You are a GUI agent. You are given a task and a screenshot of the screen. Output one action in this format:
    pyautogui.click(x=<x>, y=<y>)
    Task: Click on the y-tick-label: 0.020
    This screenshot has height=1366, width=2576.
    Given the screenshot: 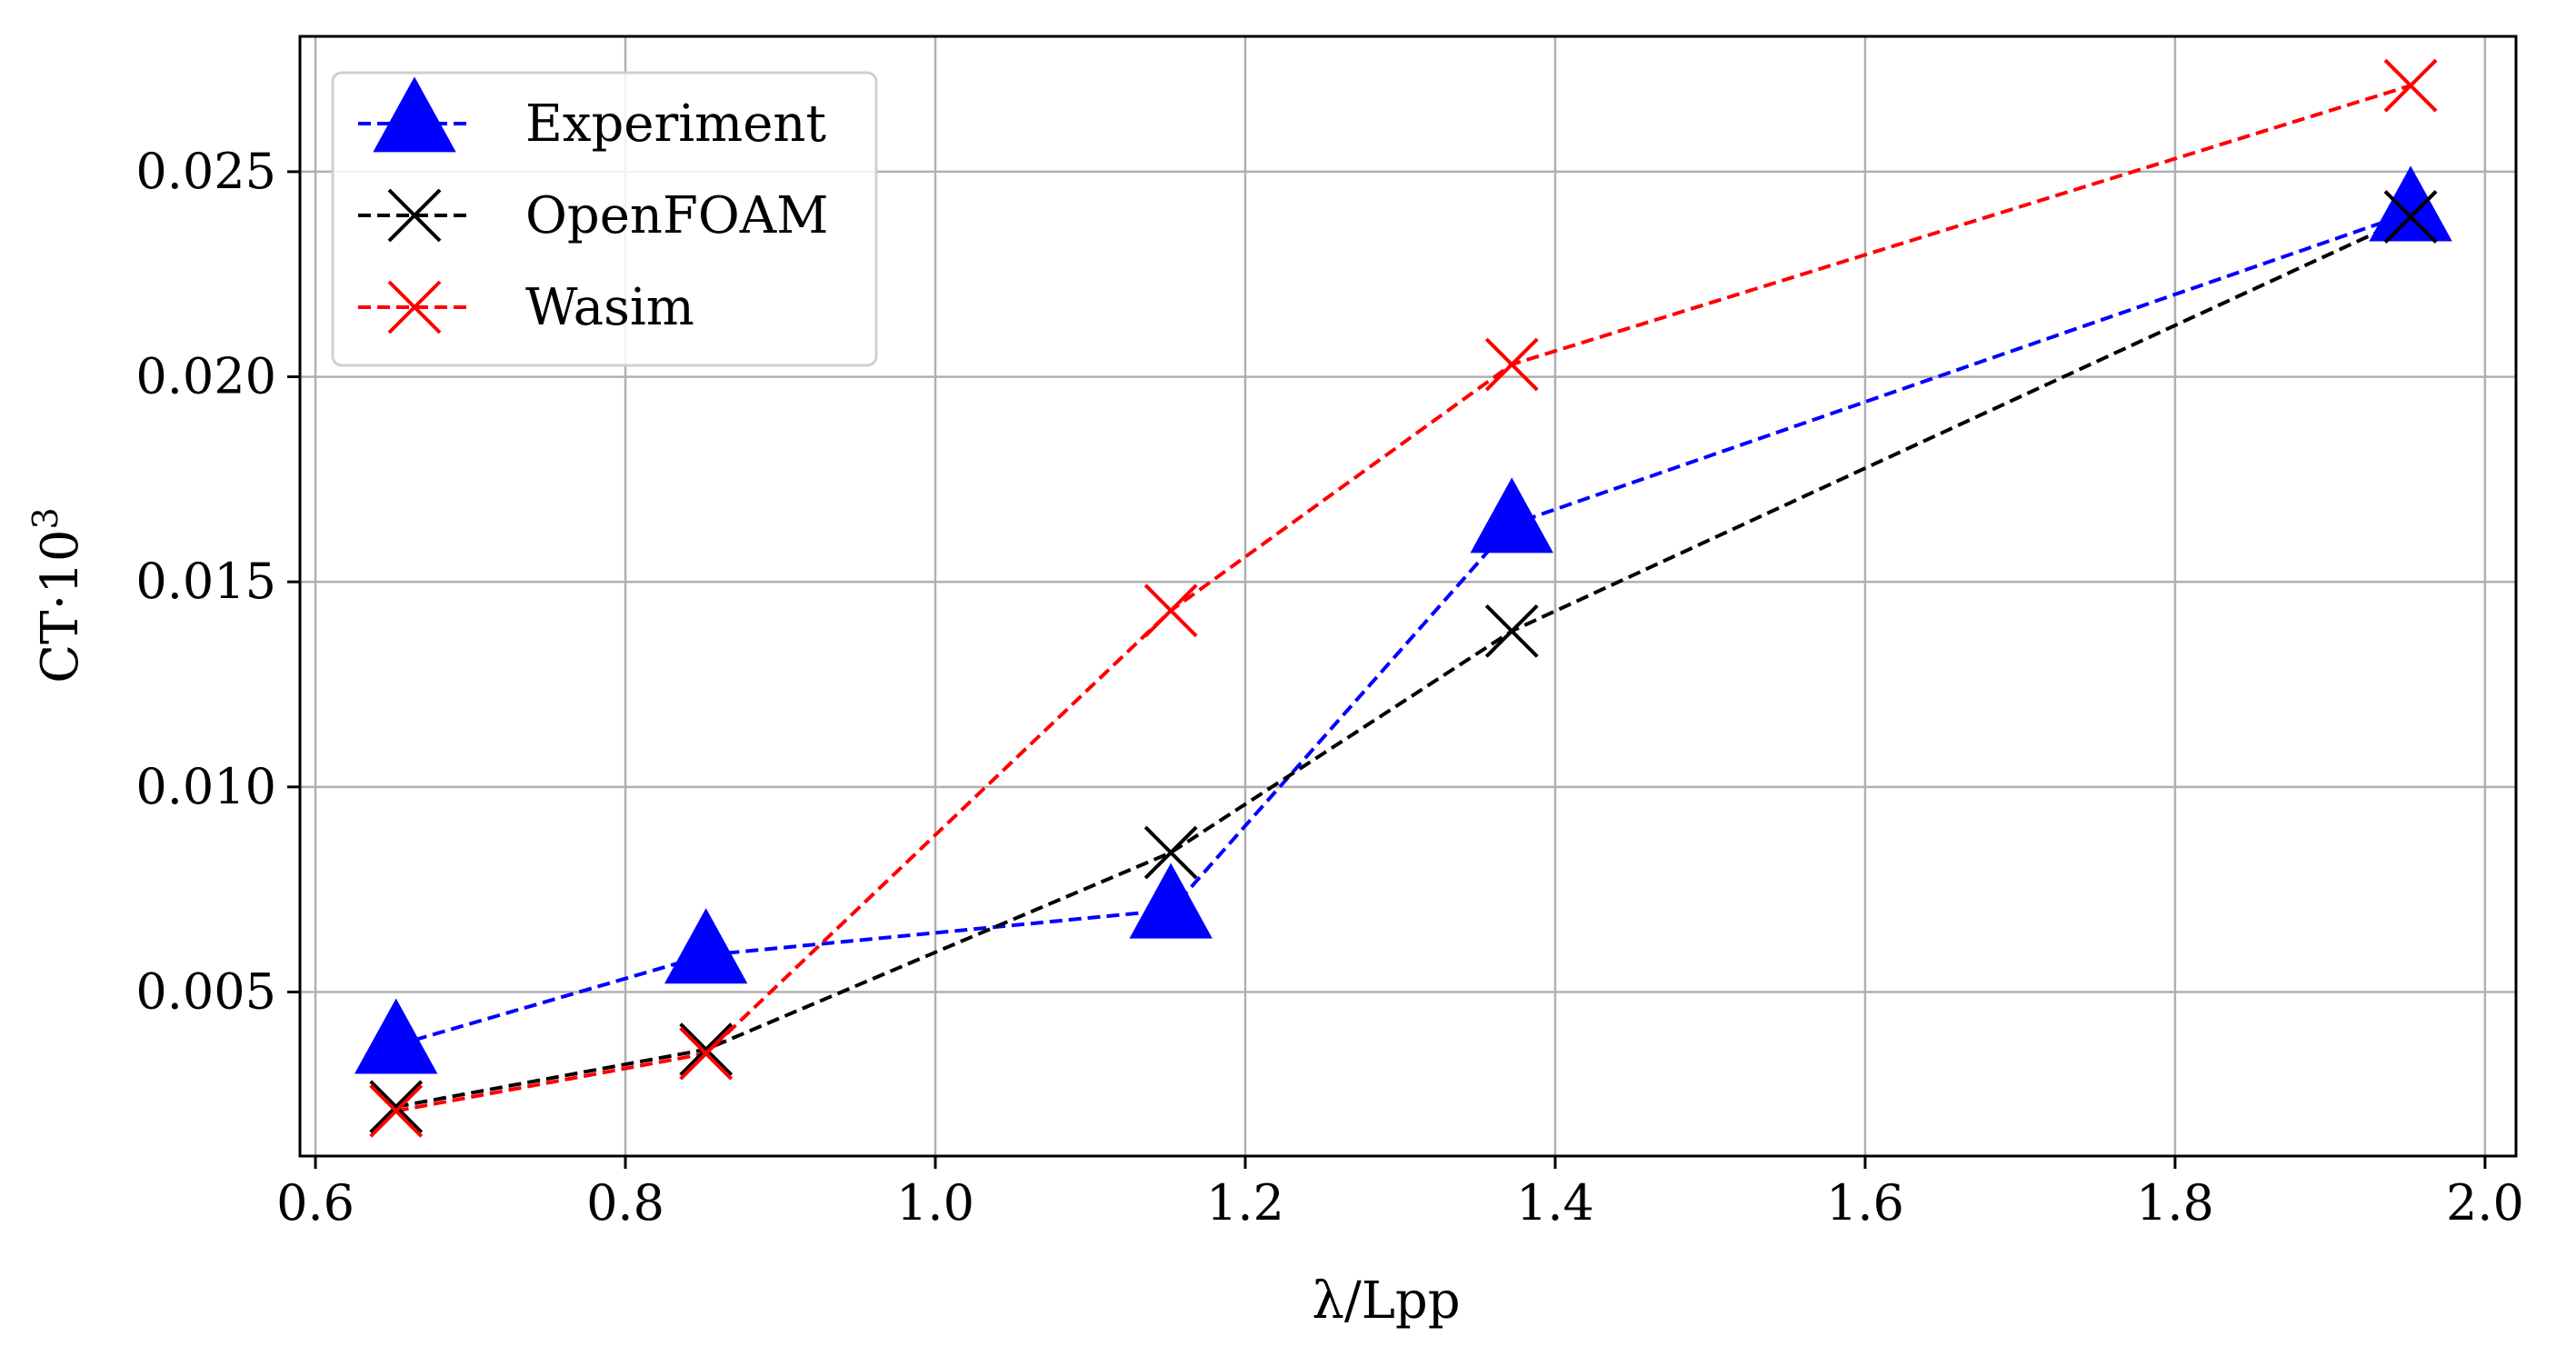 What is the action you would take?
    pyautogui.click(x=205, y=376)
    